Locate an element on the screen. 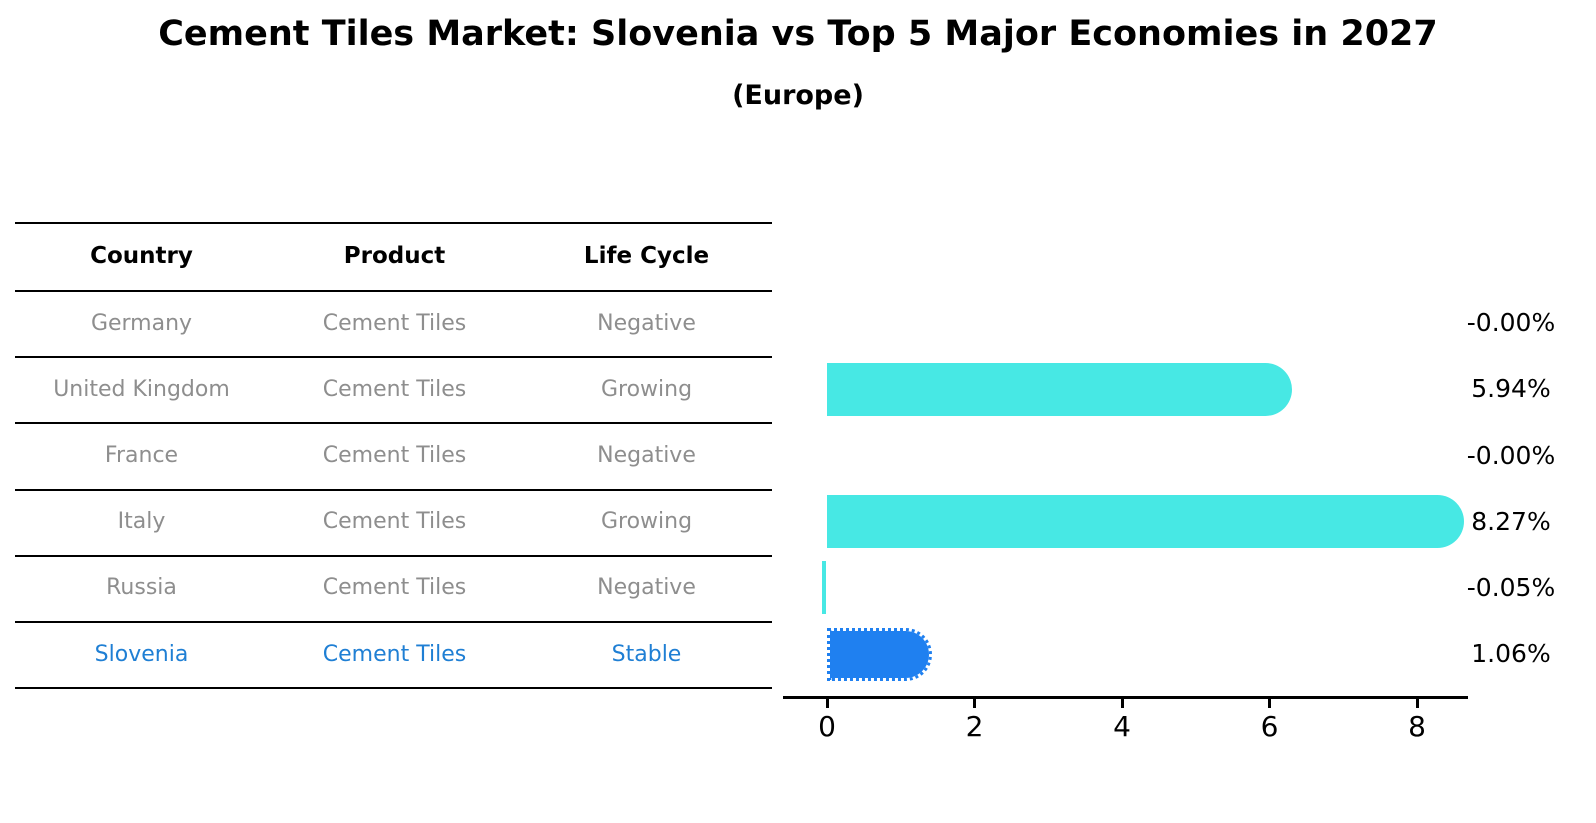 The image size is (1596, 823). value-label-france: -0.00% is located at coordinates (1511, 455).